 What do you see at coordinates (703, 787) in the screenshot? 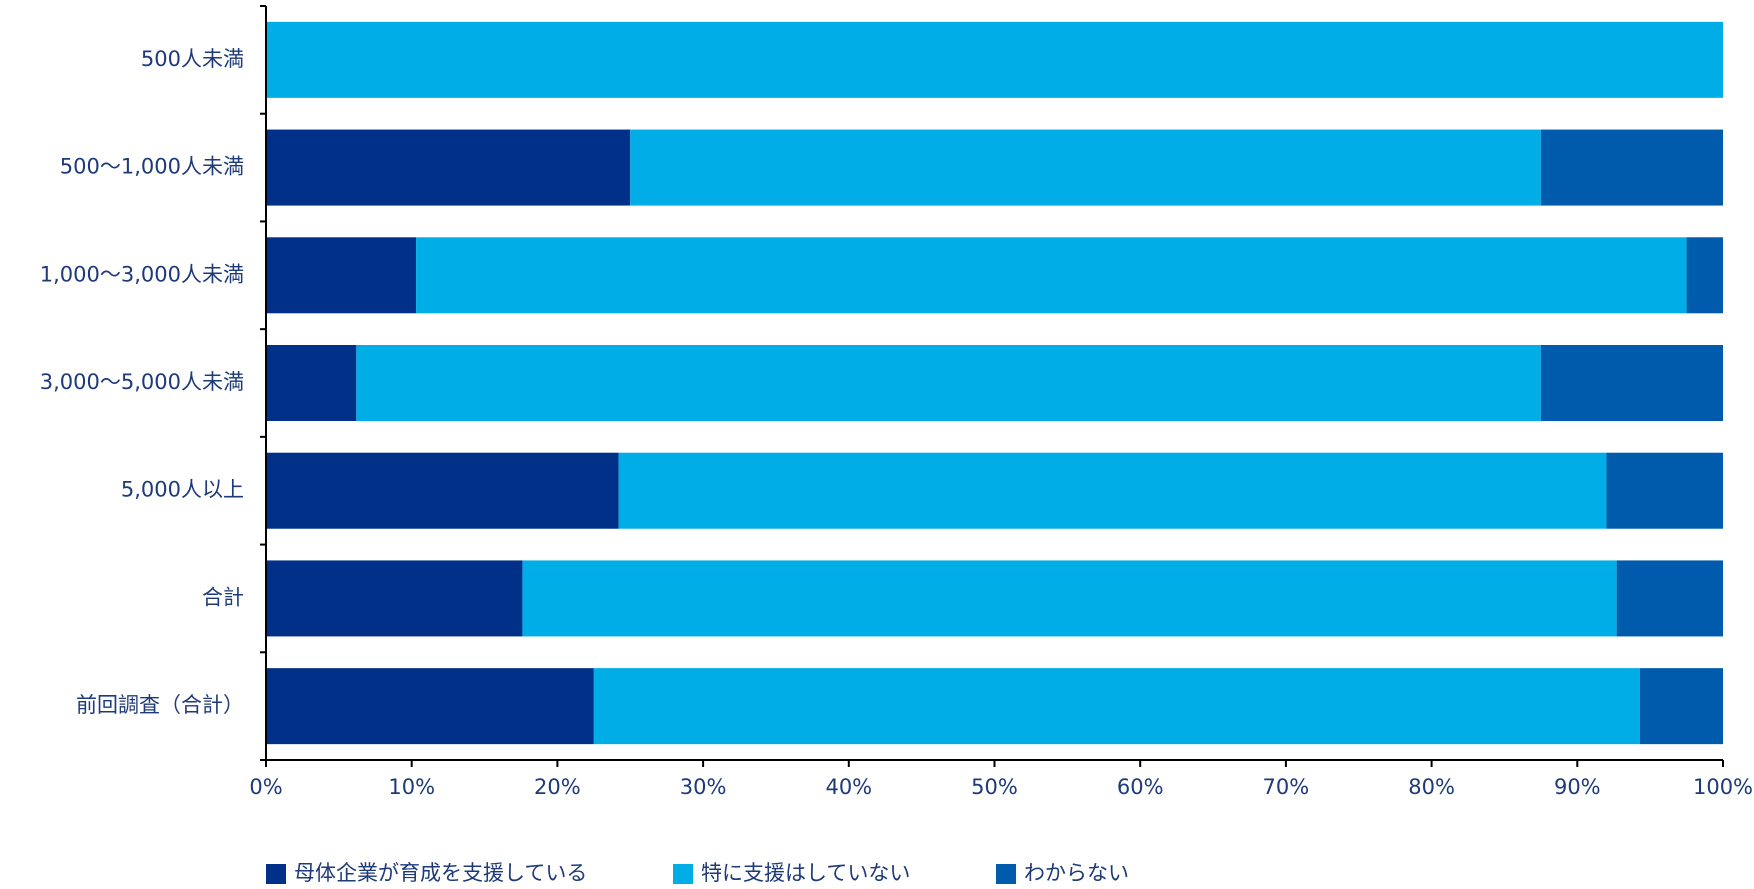
I see `x-tick-label: 30%` at bounding box center [703, 787].